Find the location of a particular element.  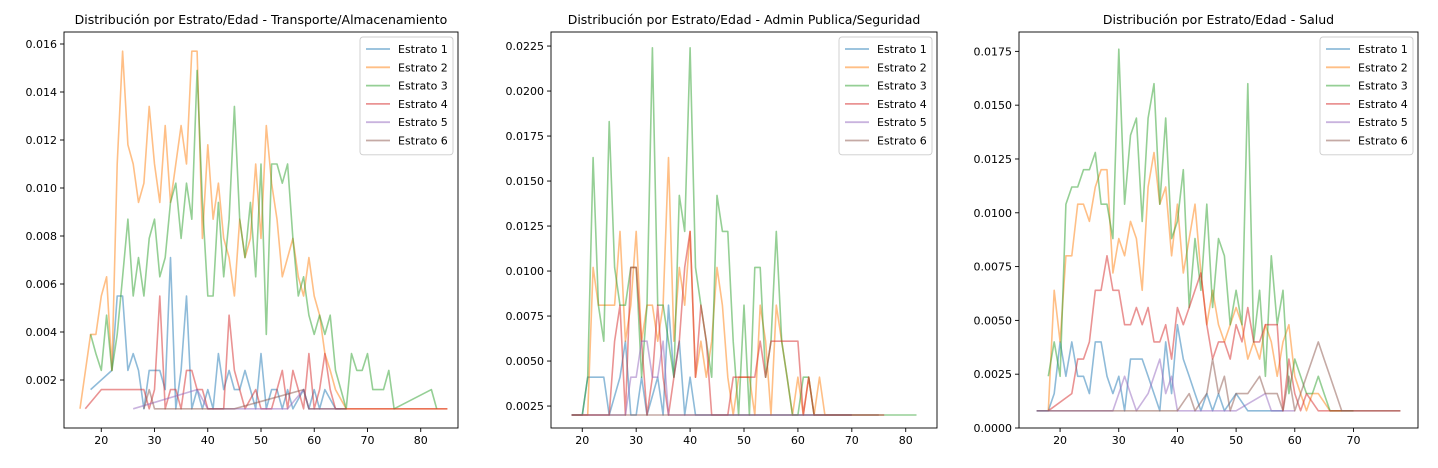

chart-title: Distribución por Estrato/Edad - Salud is located at coordinates (1218, 19).